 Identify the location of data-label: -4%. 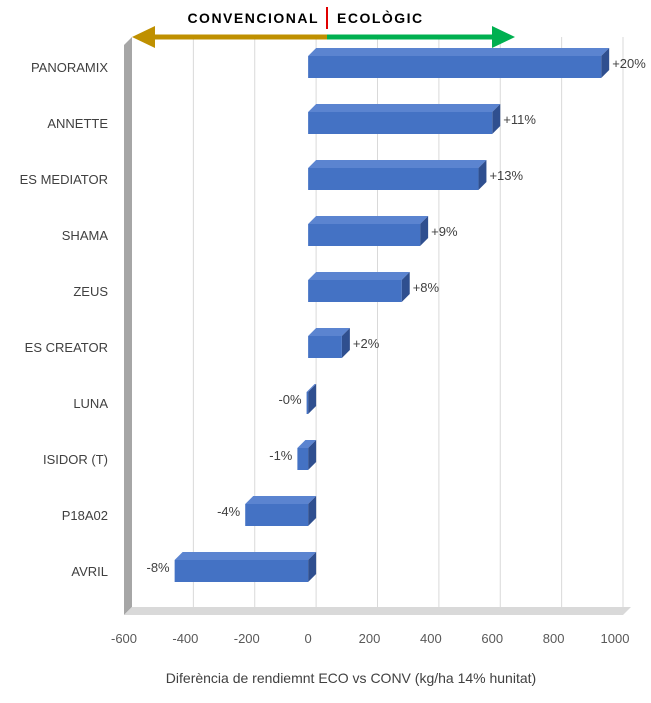
(229, 511).